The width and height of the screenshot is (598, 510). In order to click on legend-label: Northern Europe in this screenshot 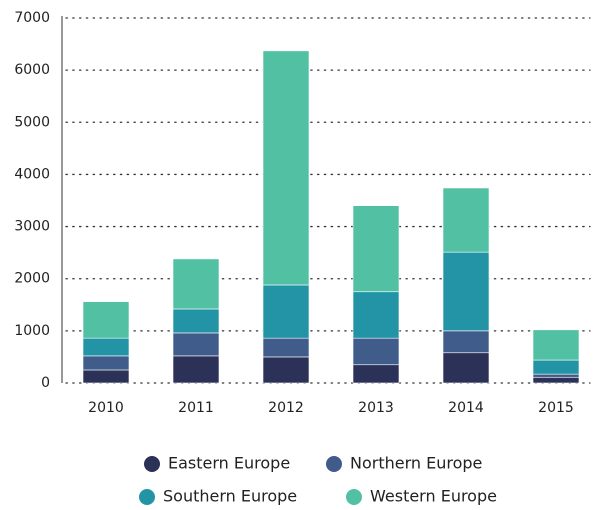, I will do `click(416, 463)`.